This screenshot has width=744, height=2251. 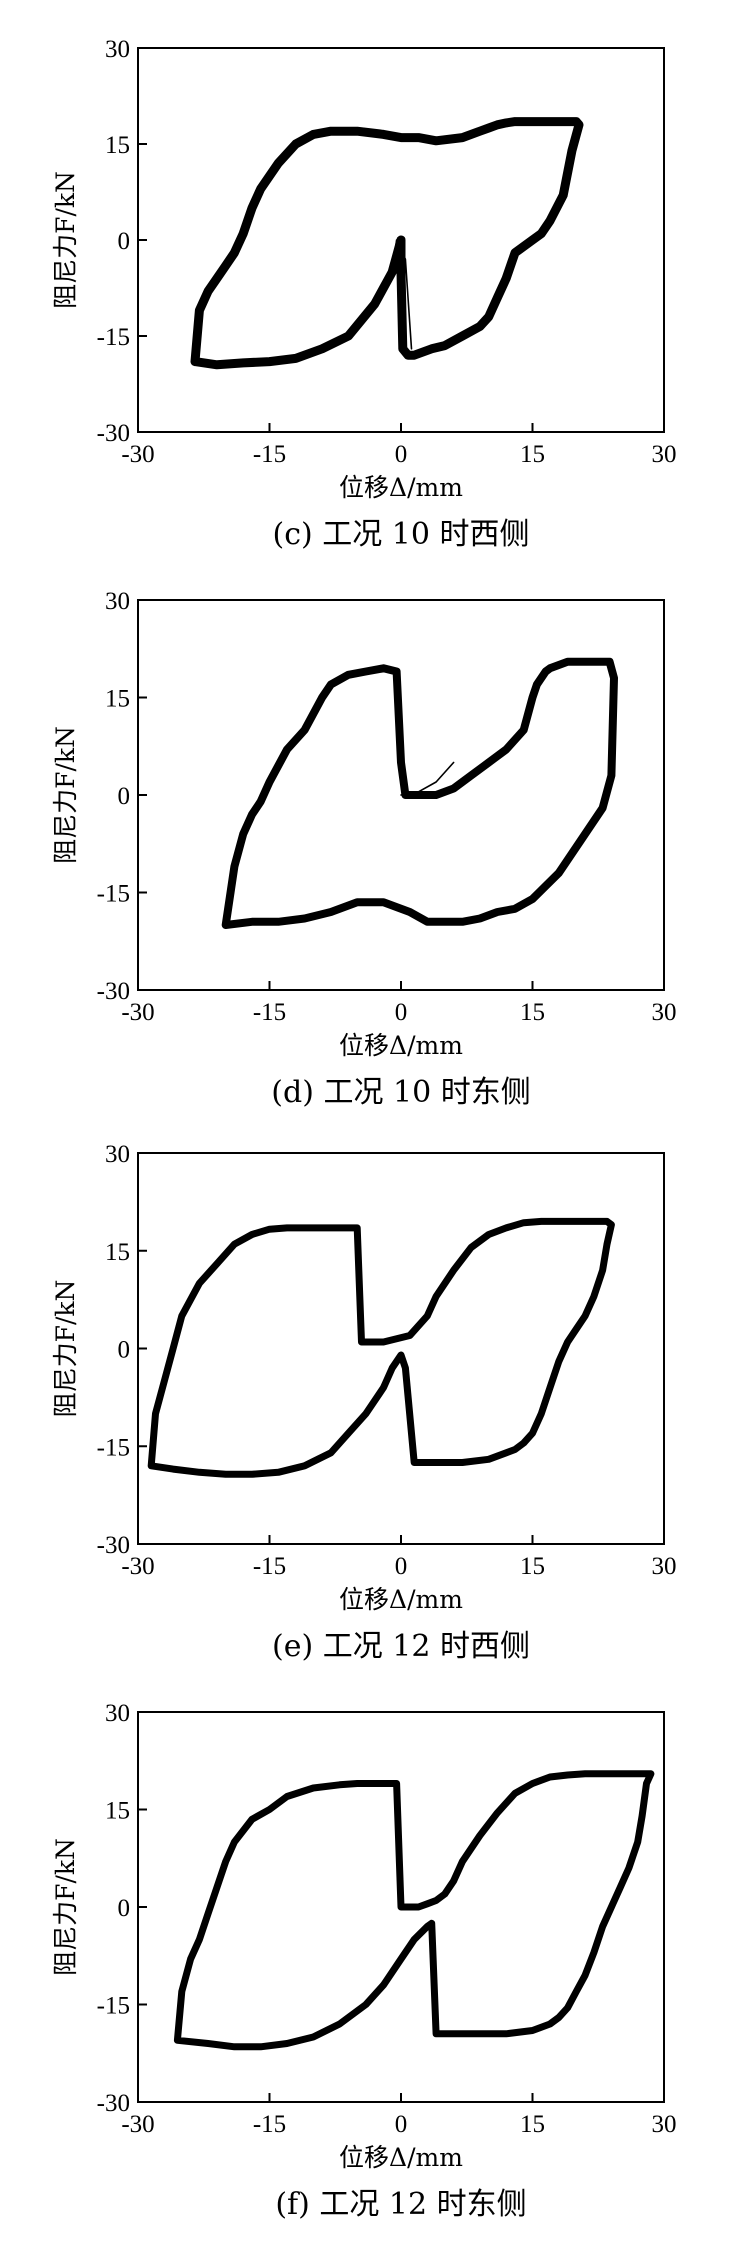 What do you see at coordinates (400, 1092) in the screenshot?
I see `panel-caption: (d) 工况 10 时东侧` at bounding box center [400, 1092].